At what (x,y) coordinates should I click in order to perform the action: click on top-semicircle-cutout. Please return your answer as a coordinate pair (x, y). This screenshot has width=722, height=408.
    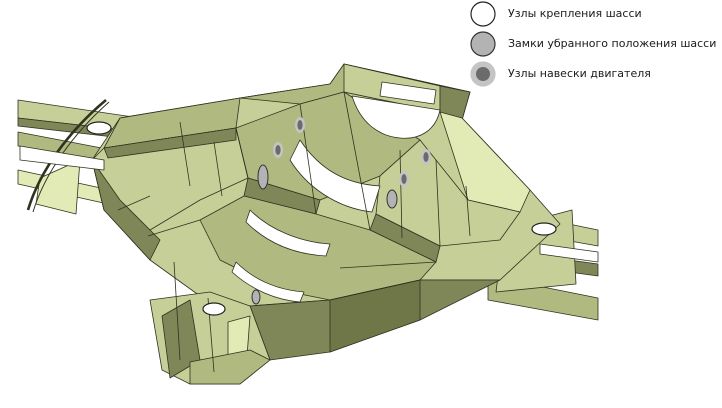
    Looking at the image, I should click on (396, 117).